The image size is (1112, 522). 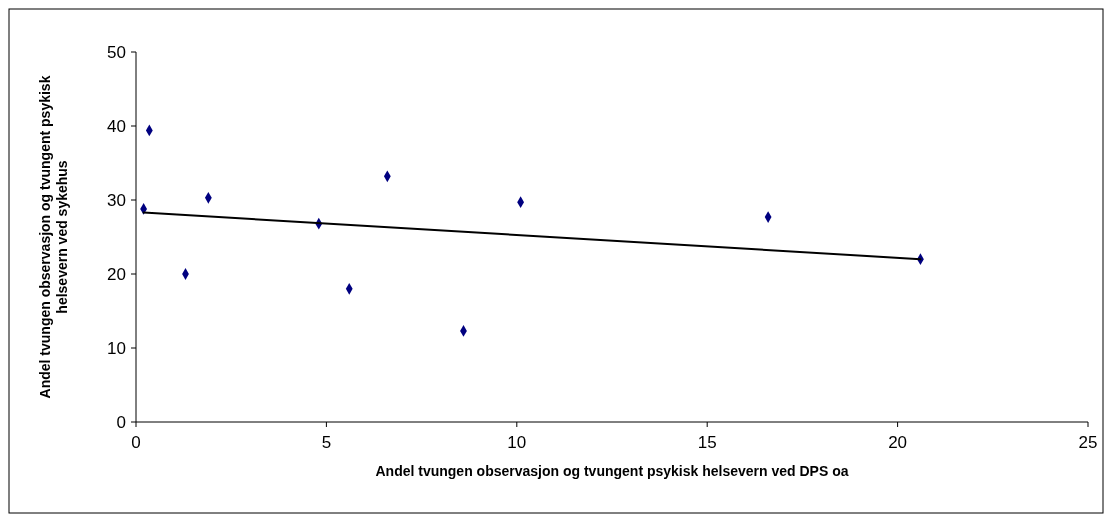 What do you see at coordinates (116, 274) in the screenshot?
I see `y-tick-label: 20` at bounding box center [116, 274].